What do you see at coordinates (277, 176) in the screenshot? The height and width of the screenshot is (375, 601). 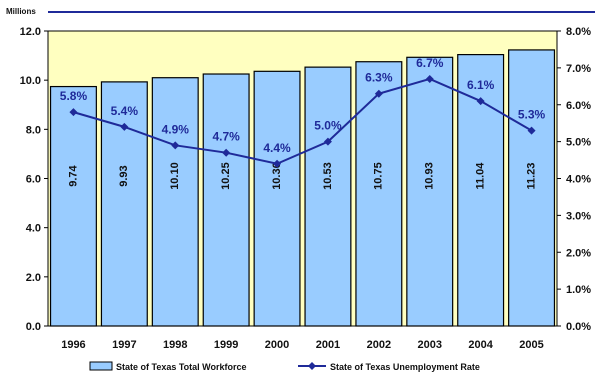 I see `workforce-bar-value-label: 10.36` at bounding box center [277, 176].